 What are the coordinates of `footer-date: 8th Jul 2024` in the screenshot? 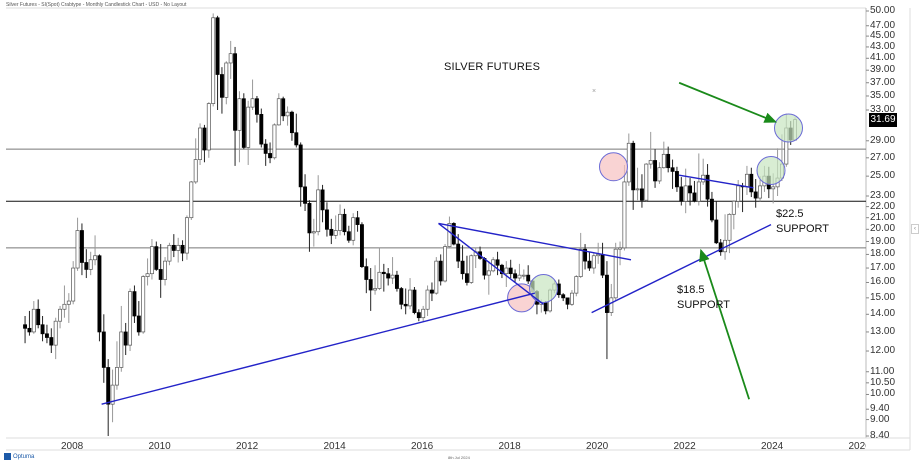 It's located at (459, 457).